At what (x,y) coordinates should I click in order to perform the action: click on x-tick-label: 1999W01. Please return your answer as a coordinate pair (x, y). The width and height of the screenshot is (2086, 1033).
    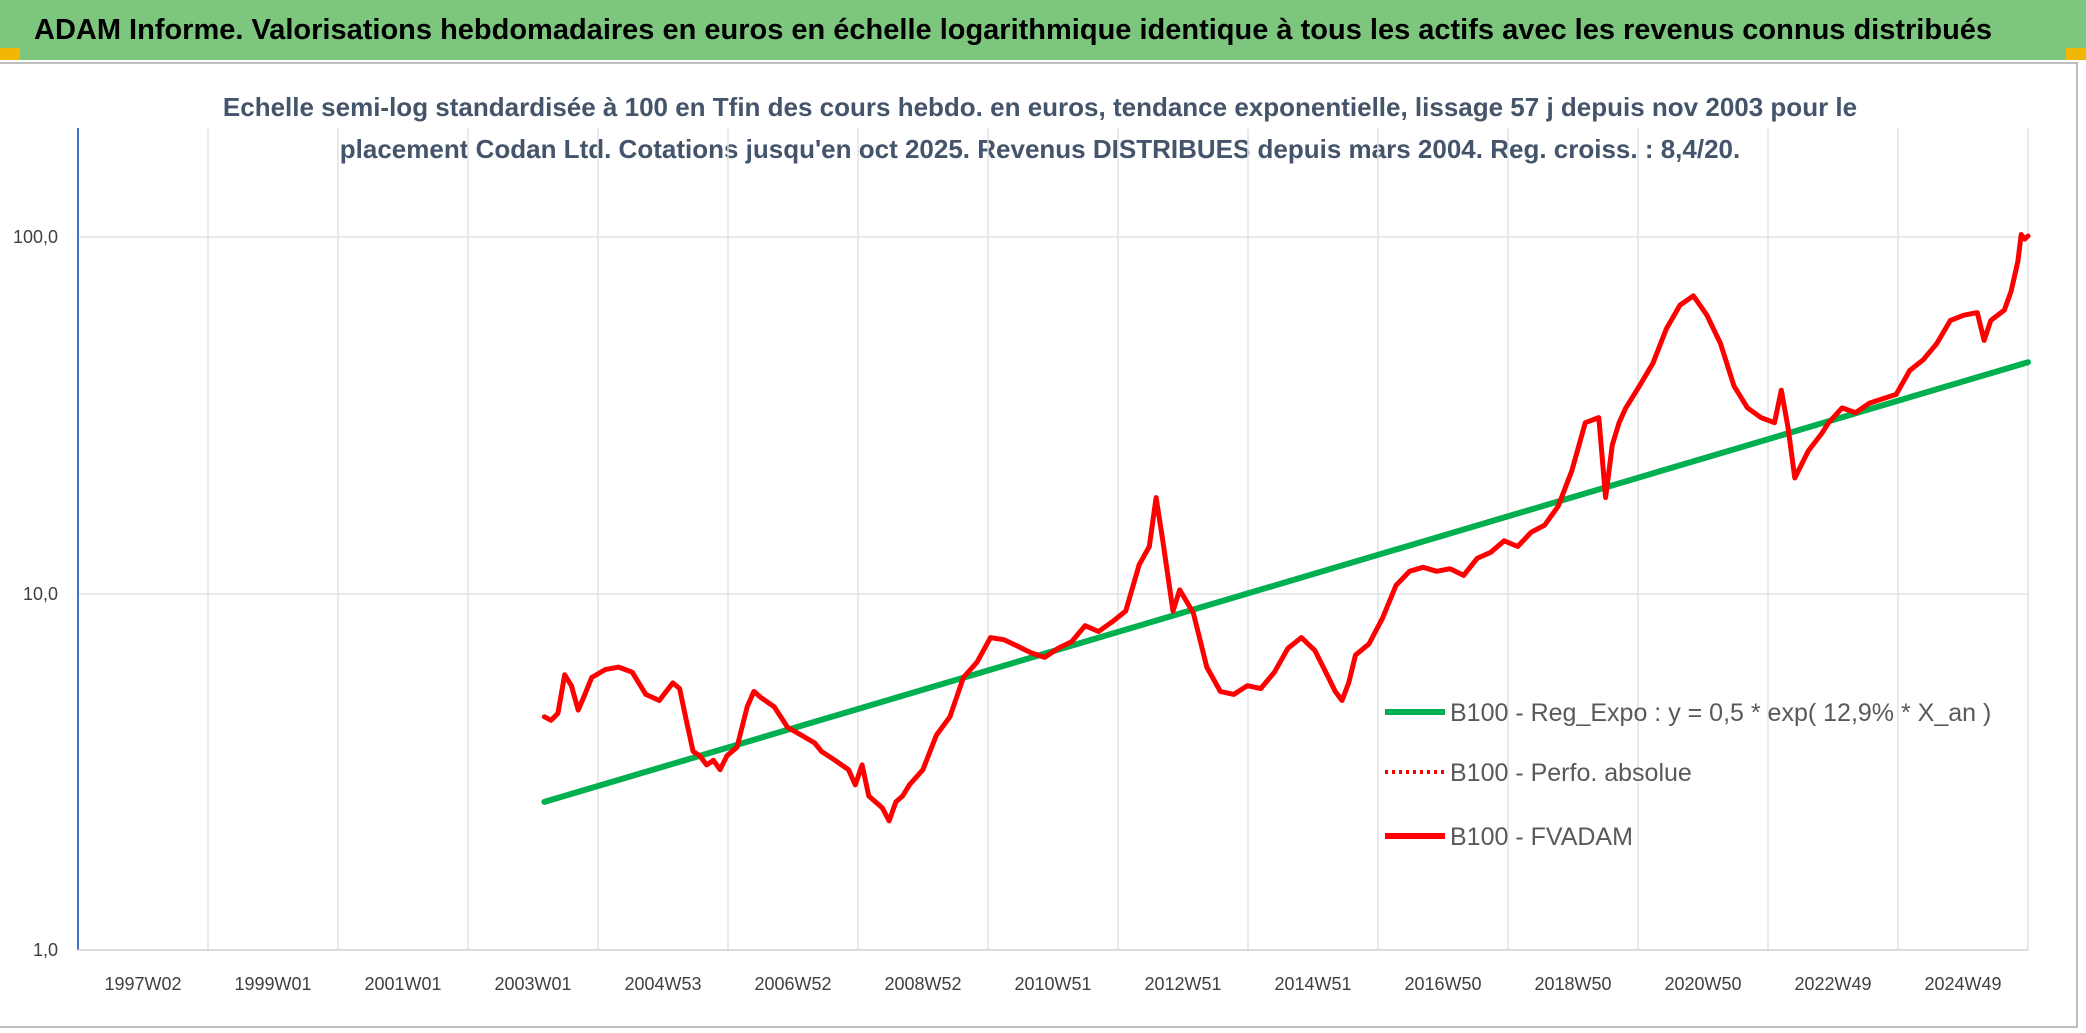
    Looking at the image, I should click on (272, 984).